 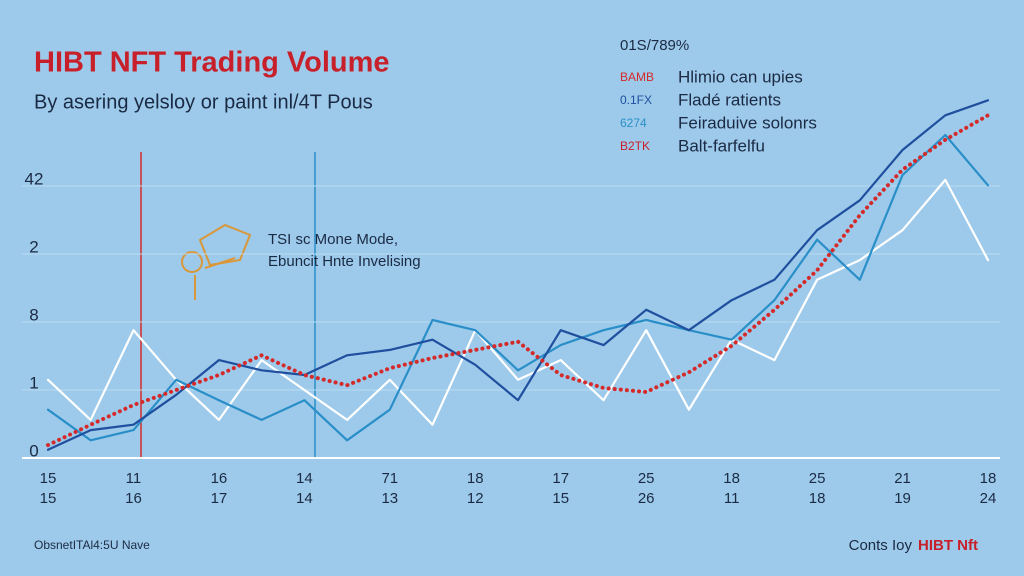 I want to click on legend-label: Hlimio can upies, so click(x=740, y=76).